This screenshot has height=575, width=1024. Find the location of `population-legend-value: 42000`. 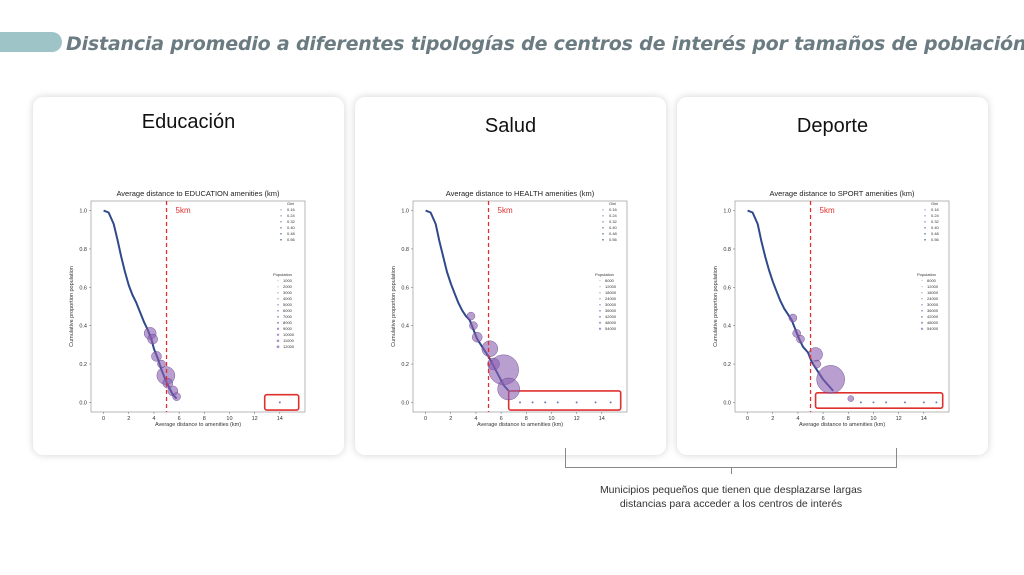

population-legend-value: 42000 is located at coordinates (933, 316).